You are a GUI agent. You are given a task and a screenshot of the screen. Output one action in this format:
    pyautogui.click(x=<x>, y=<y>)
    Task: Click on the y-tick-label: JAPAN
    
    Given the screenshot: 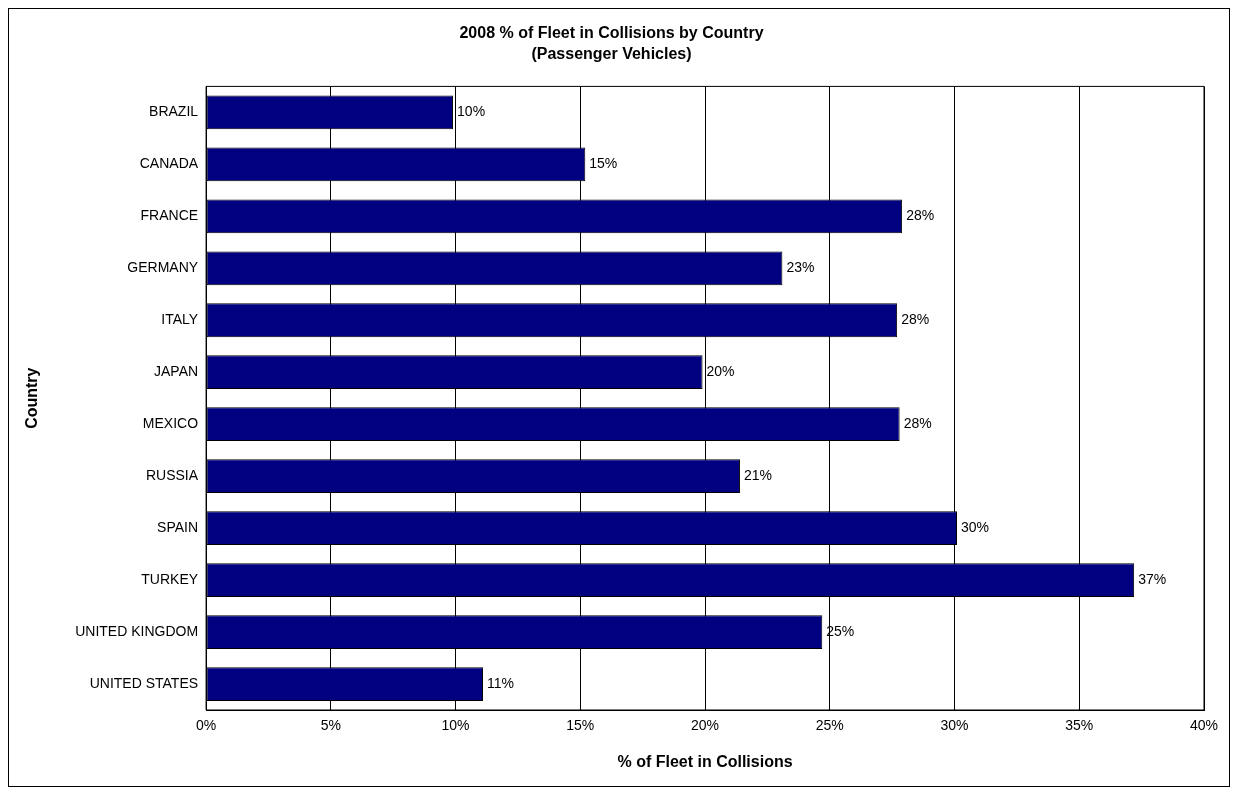 What is the action you would take?
    pyautogui.click(x=176, y=371)
    